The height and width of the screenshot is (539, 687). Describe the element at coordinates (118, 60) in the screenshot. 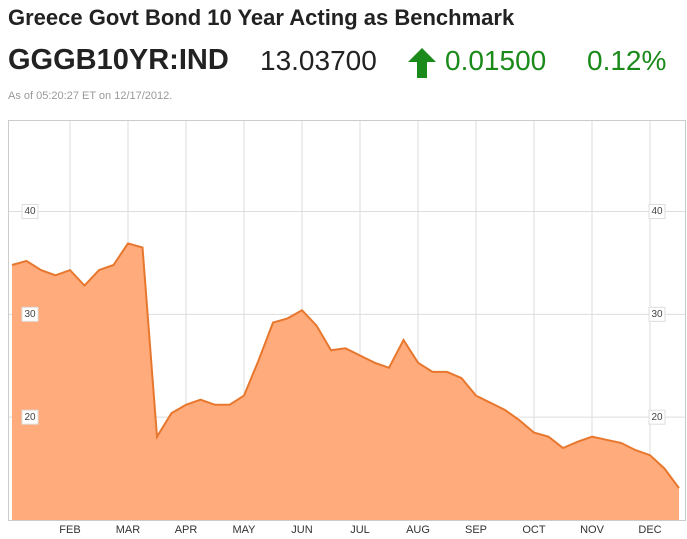

I see `symbol: GGGB10YR:IND` at that location.